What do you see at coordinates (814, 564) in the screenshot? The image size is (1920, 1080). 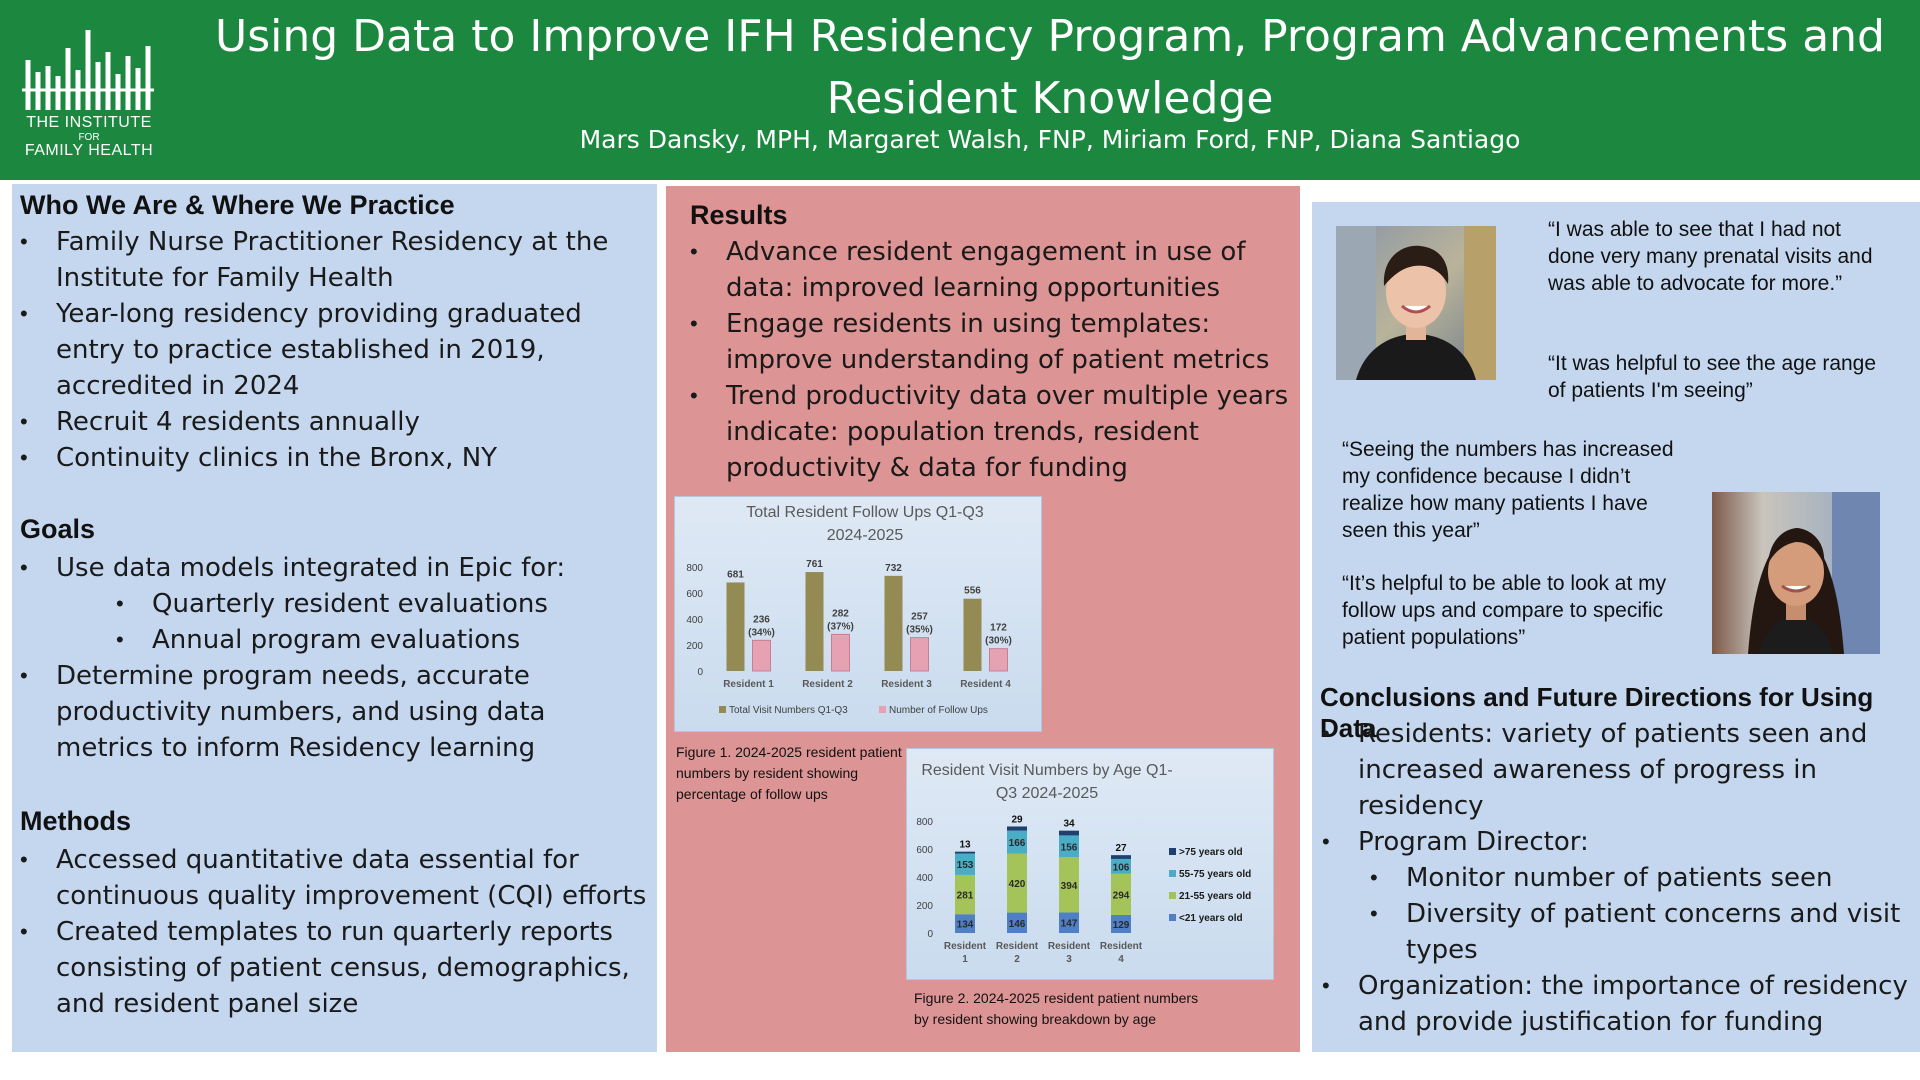 I see `data-label: 761` at bounding box center [814, 564].